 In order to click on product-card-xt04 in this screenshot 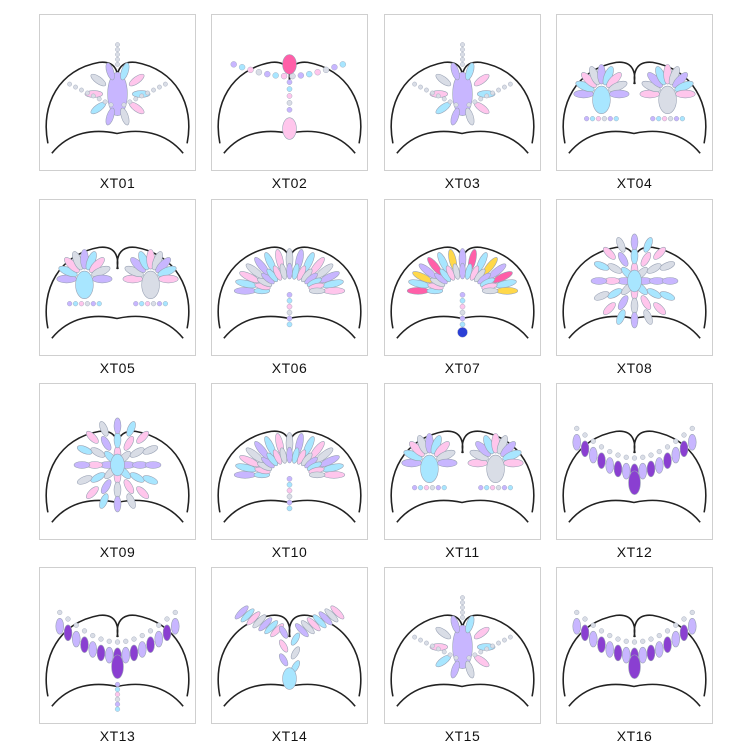, I will do `click(634, 92)`.